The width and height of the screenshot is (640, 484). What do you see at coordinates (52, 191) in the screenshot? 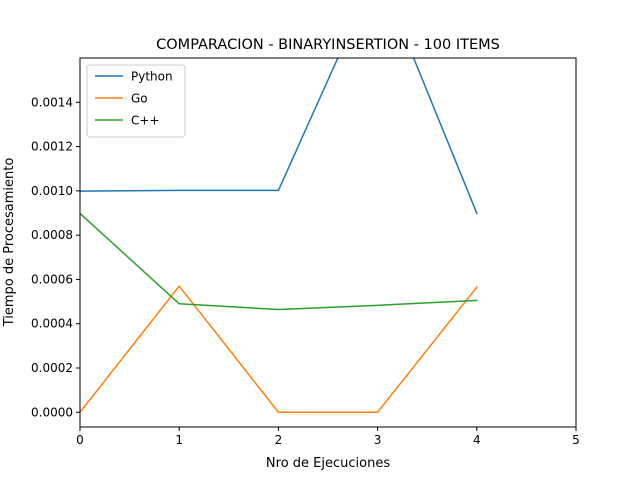
I see `y-tick-label: 0.0010` at bounding box center [52, 191].